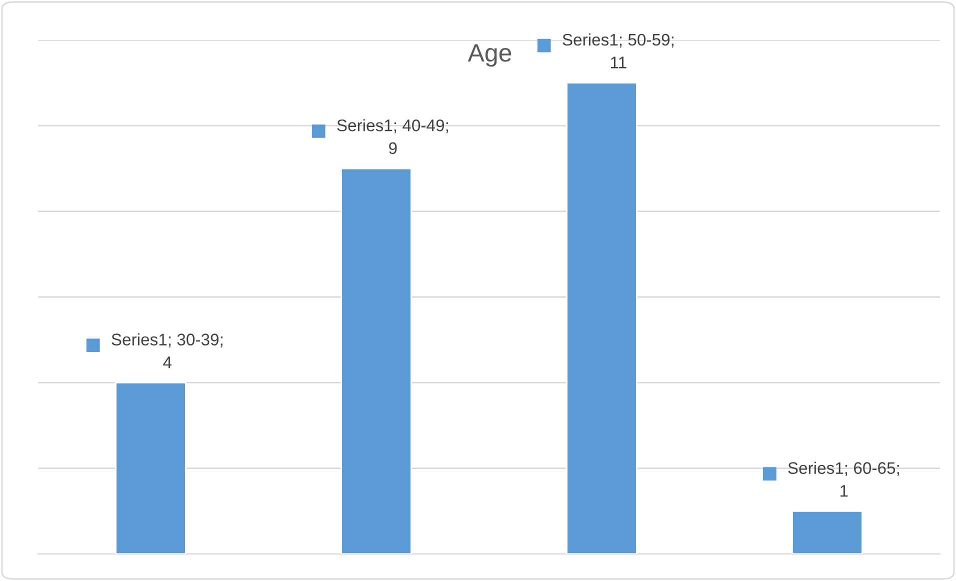 This screenshot has width=956, height=581. I want to click on data-label: Series1; 60-65; 1, so click(843, 479).